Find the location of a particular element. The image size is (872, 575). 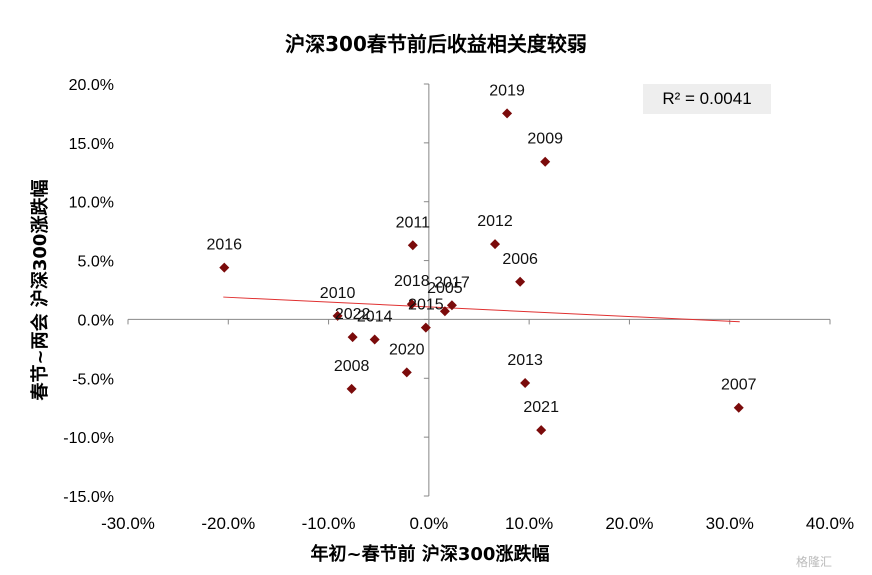

x-axis-label: 年初~春节前 沪深300涨跌幅 is located at coordinates (430, 554).